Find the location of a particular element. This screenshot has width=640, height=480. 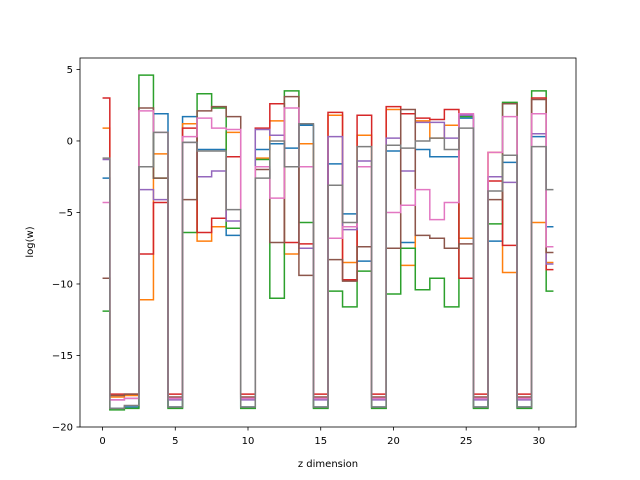

y-tick-label: 0 is located at coordinates (70, 141).